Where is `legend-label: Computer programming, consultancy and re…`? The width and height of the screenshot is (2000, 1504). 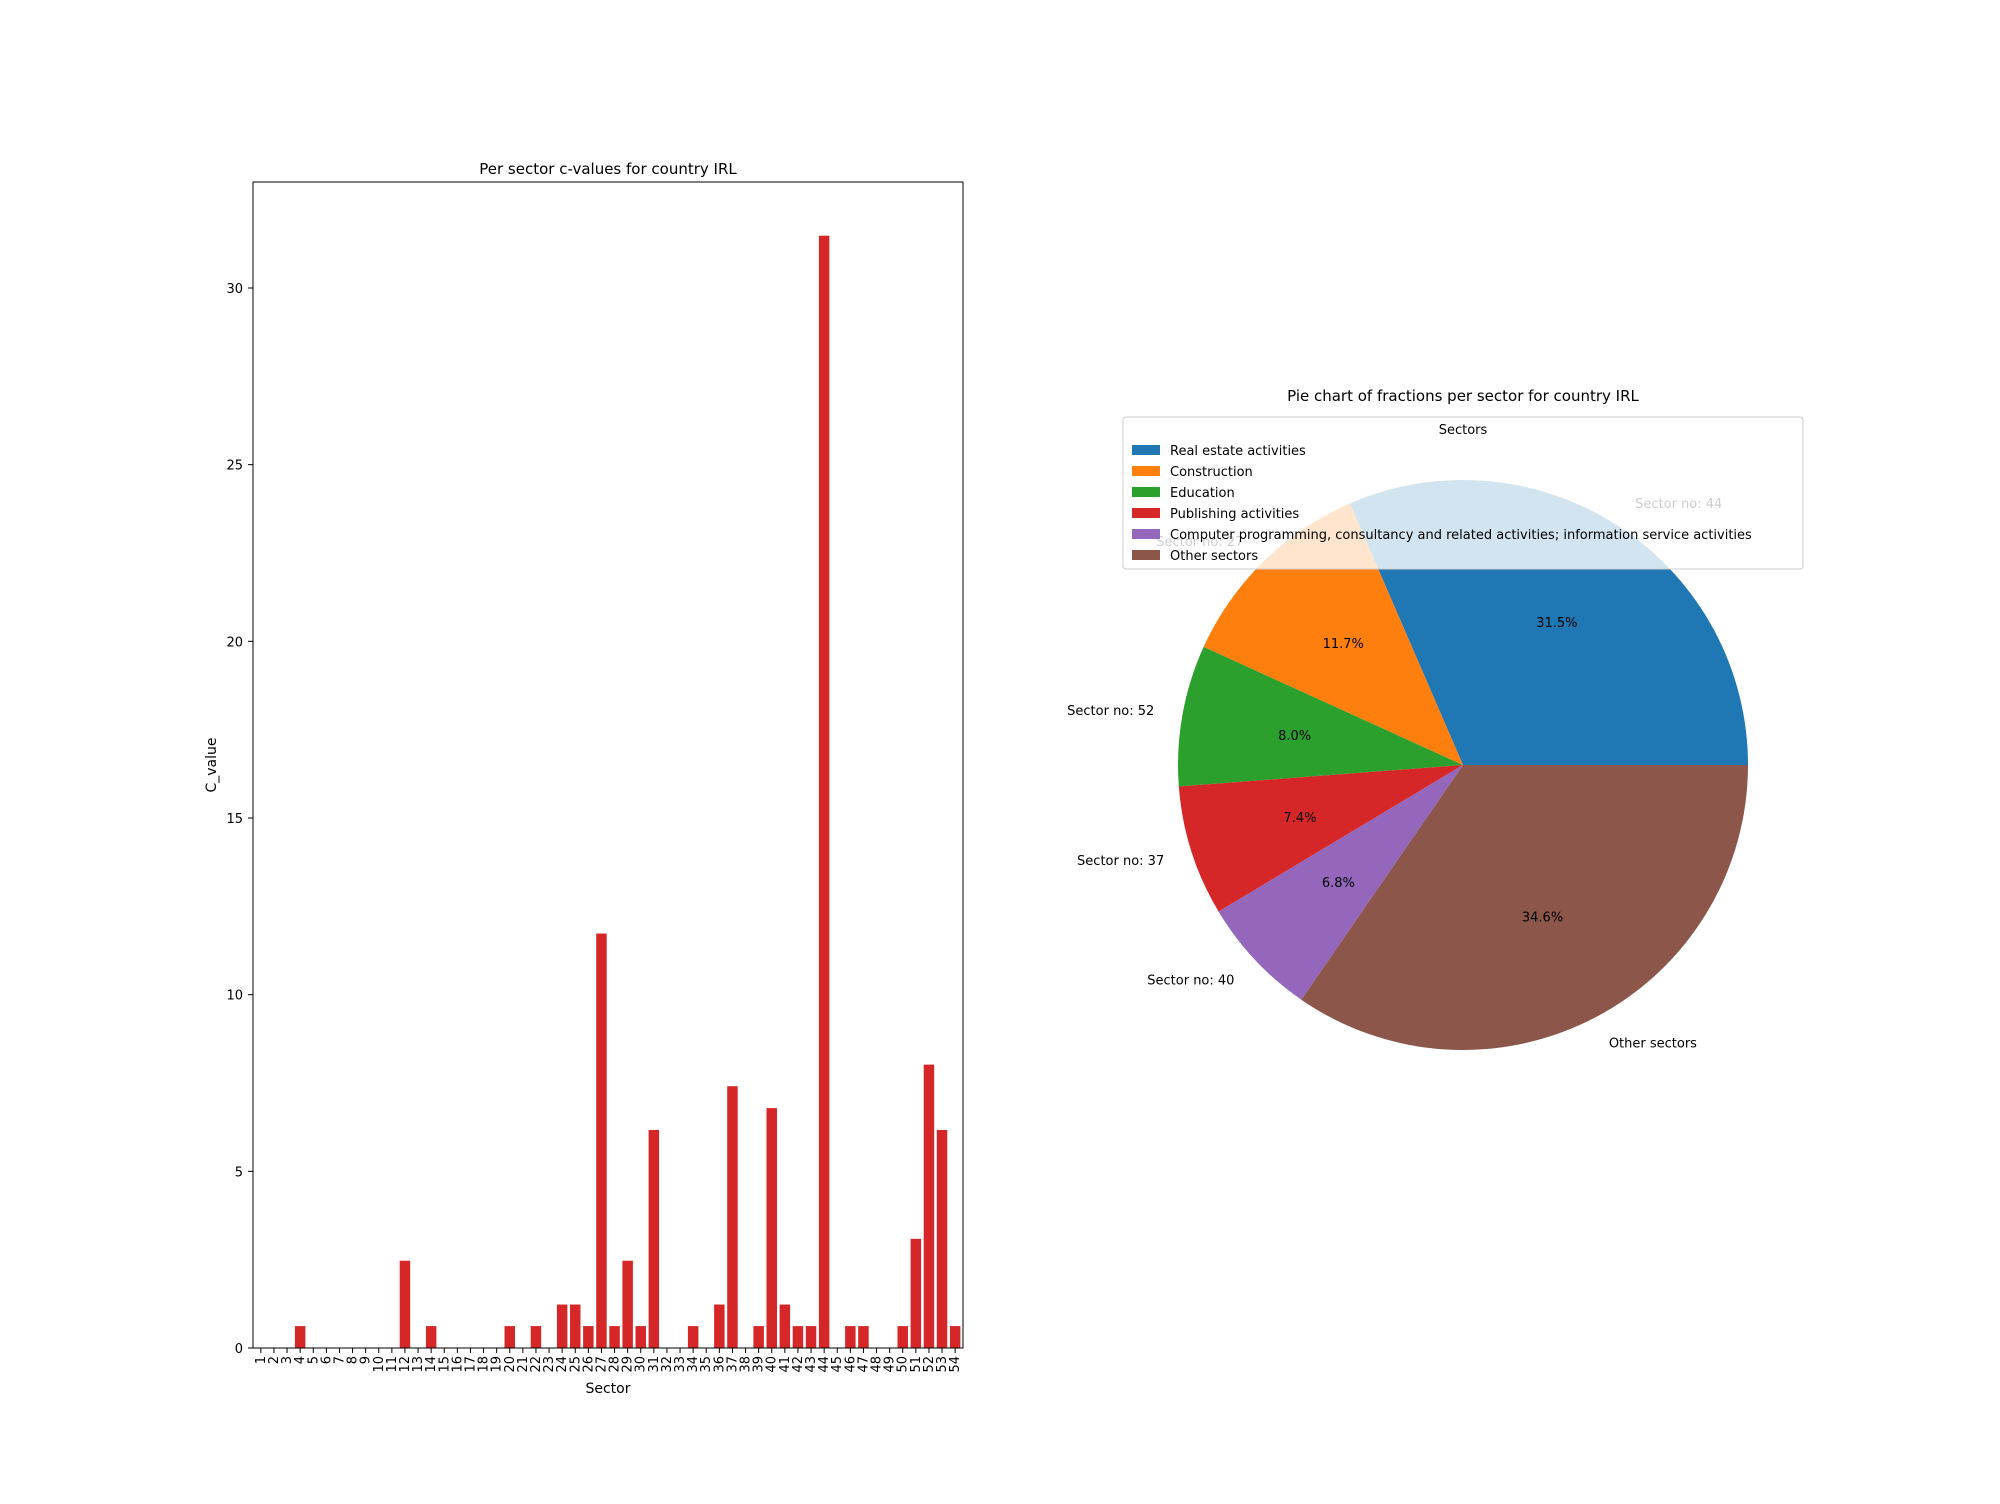 legend-label: Computer programming, consultancy and re… is located at coordinates (1461, 535).